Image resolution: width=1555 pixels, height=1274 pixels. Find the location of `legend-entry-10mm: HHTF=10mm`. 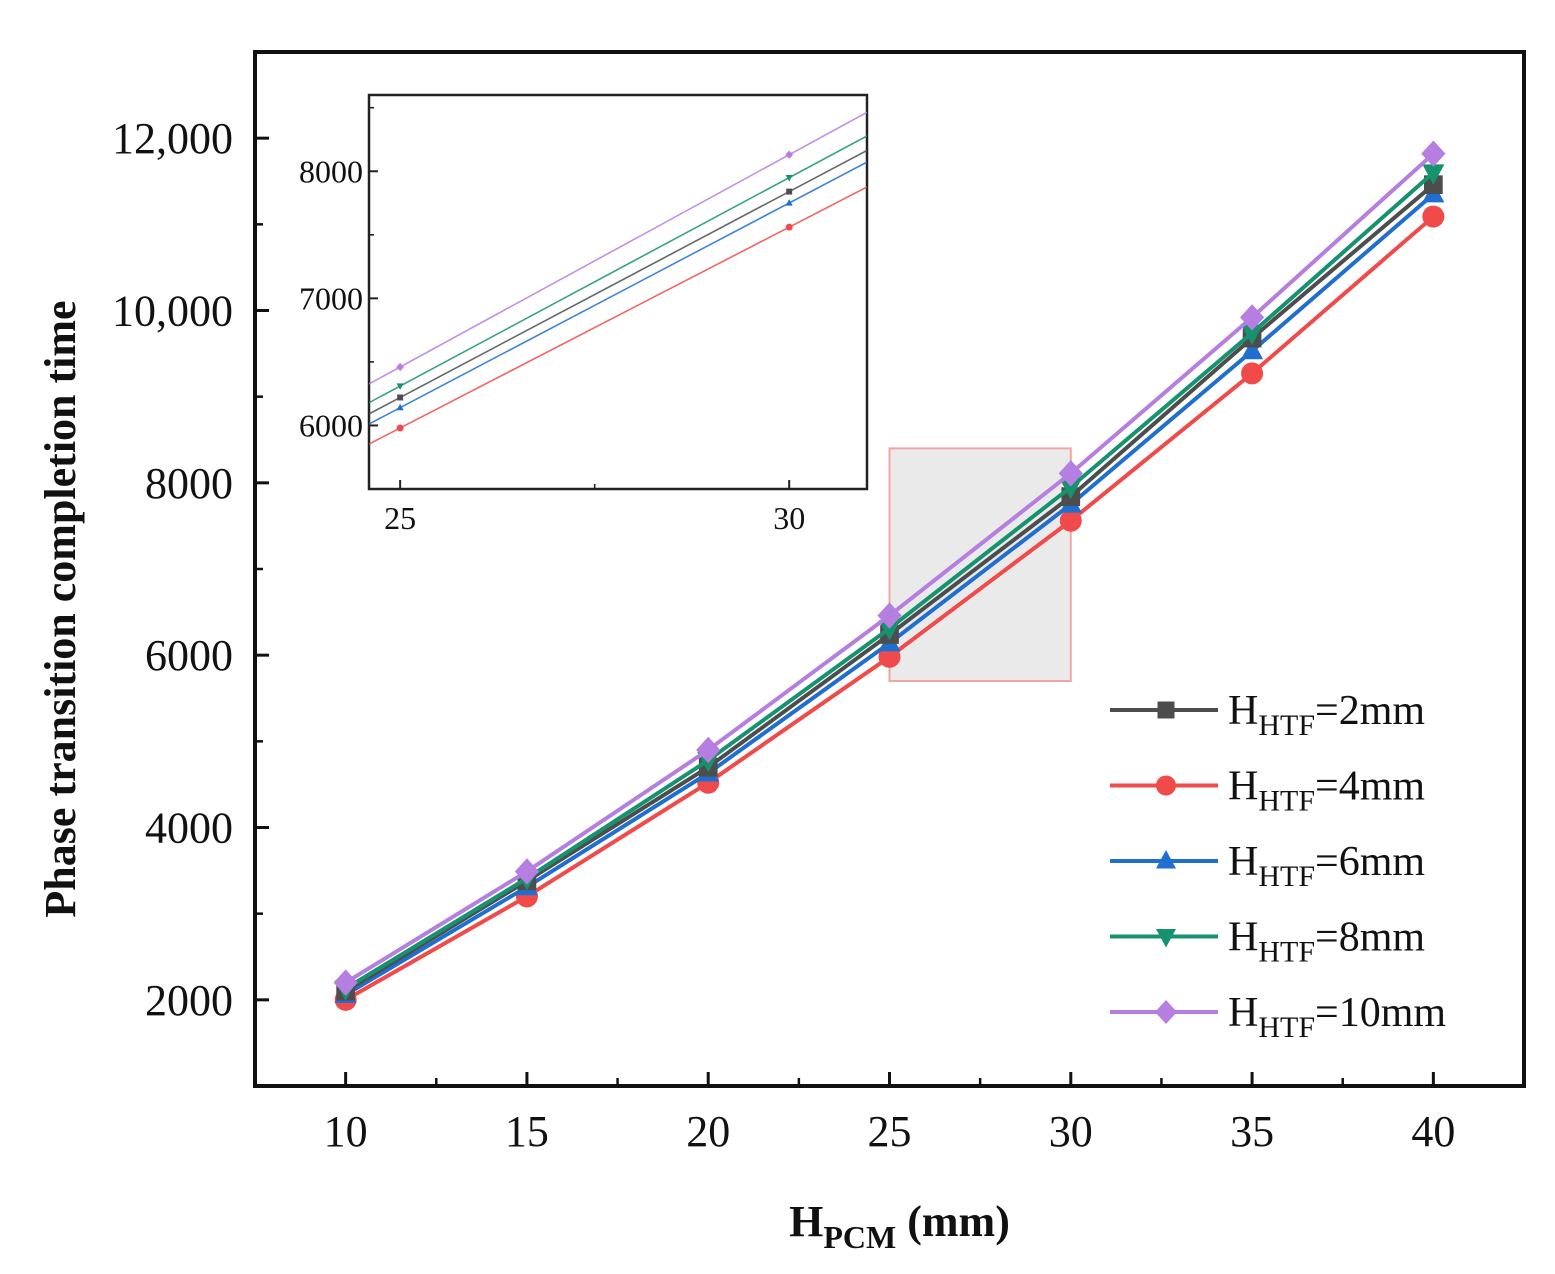

legend-entry-10mm: HHTF=10mm is located at coordinates (1278, 1017).